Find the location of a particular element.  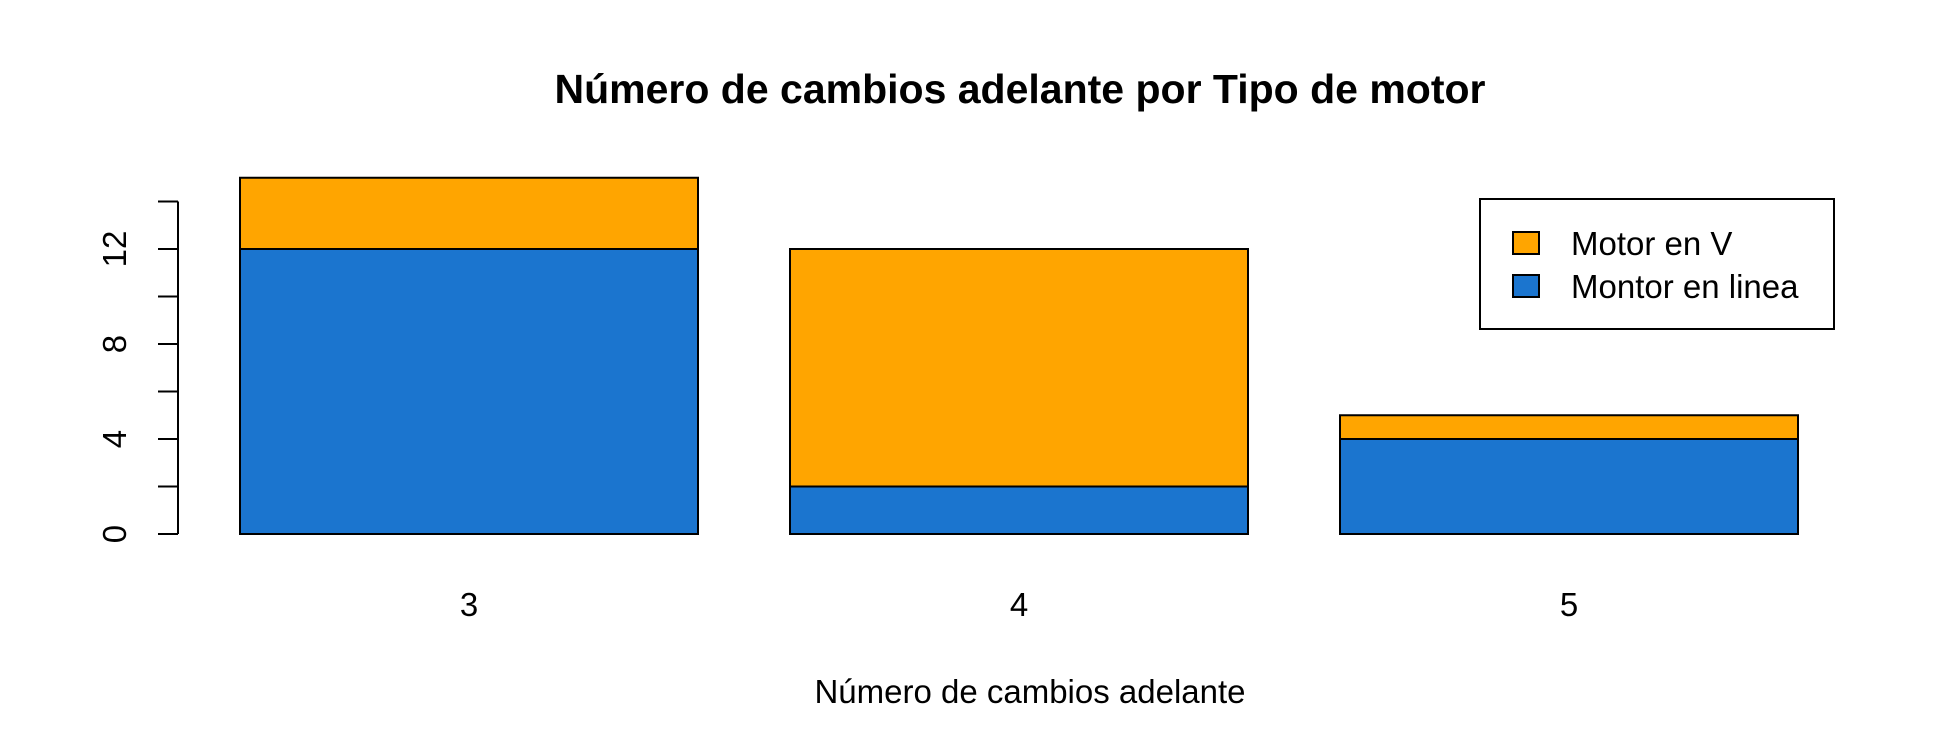

x-tick-label-4: 4 is located at coordinates (1019, 604).